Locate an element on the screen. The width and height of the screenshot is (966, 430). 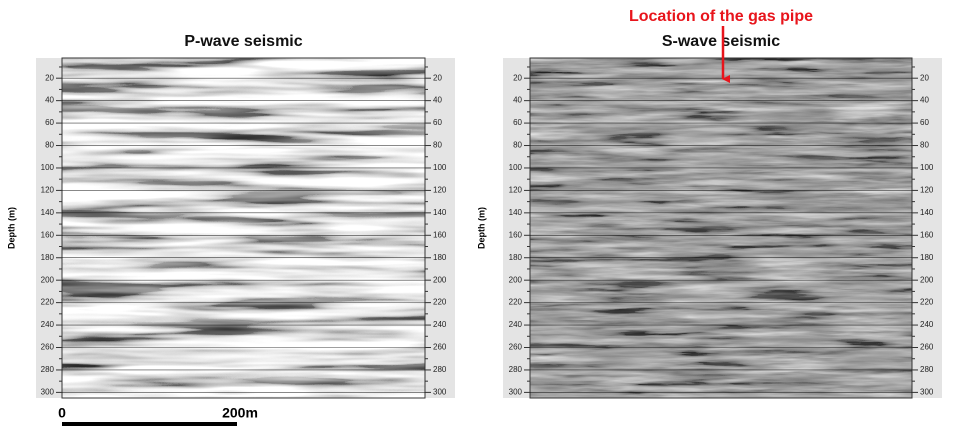
panel-title: S-wave seismic is located at coordinates (721, 41).